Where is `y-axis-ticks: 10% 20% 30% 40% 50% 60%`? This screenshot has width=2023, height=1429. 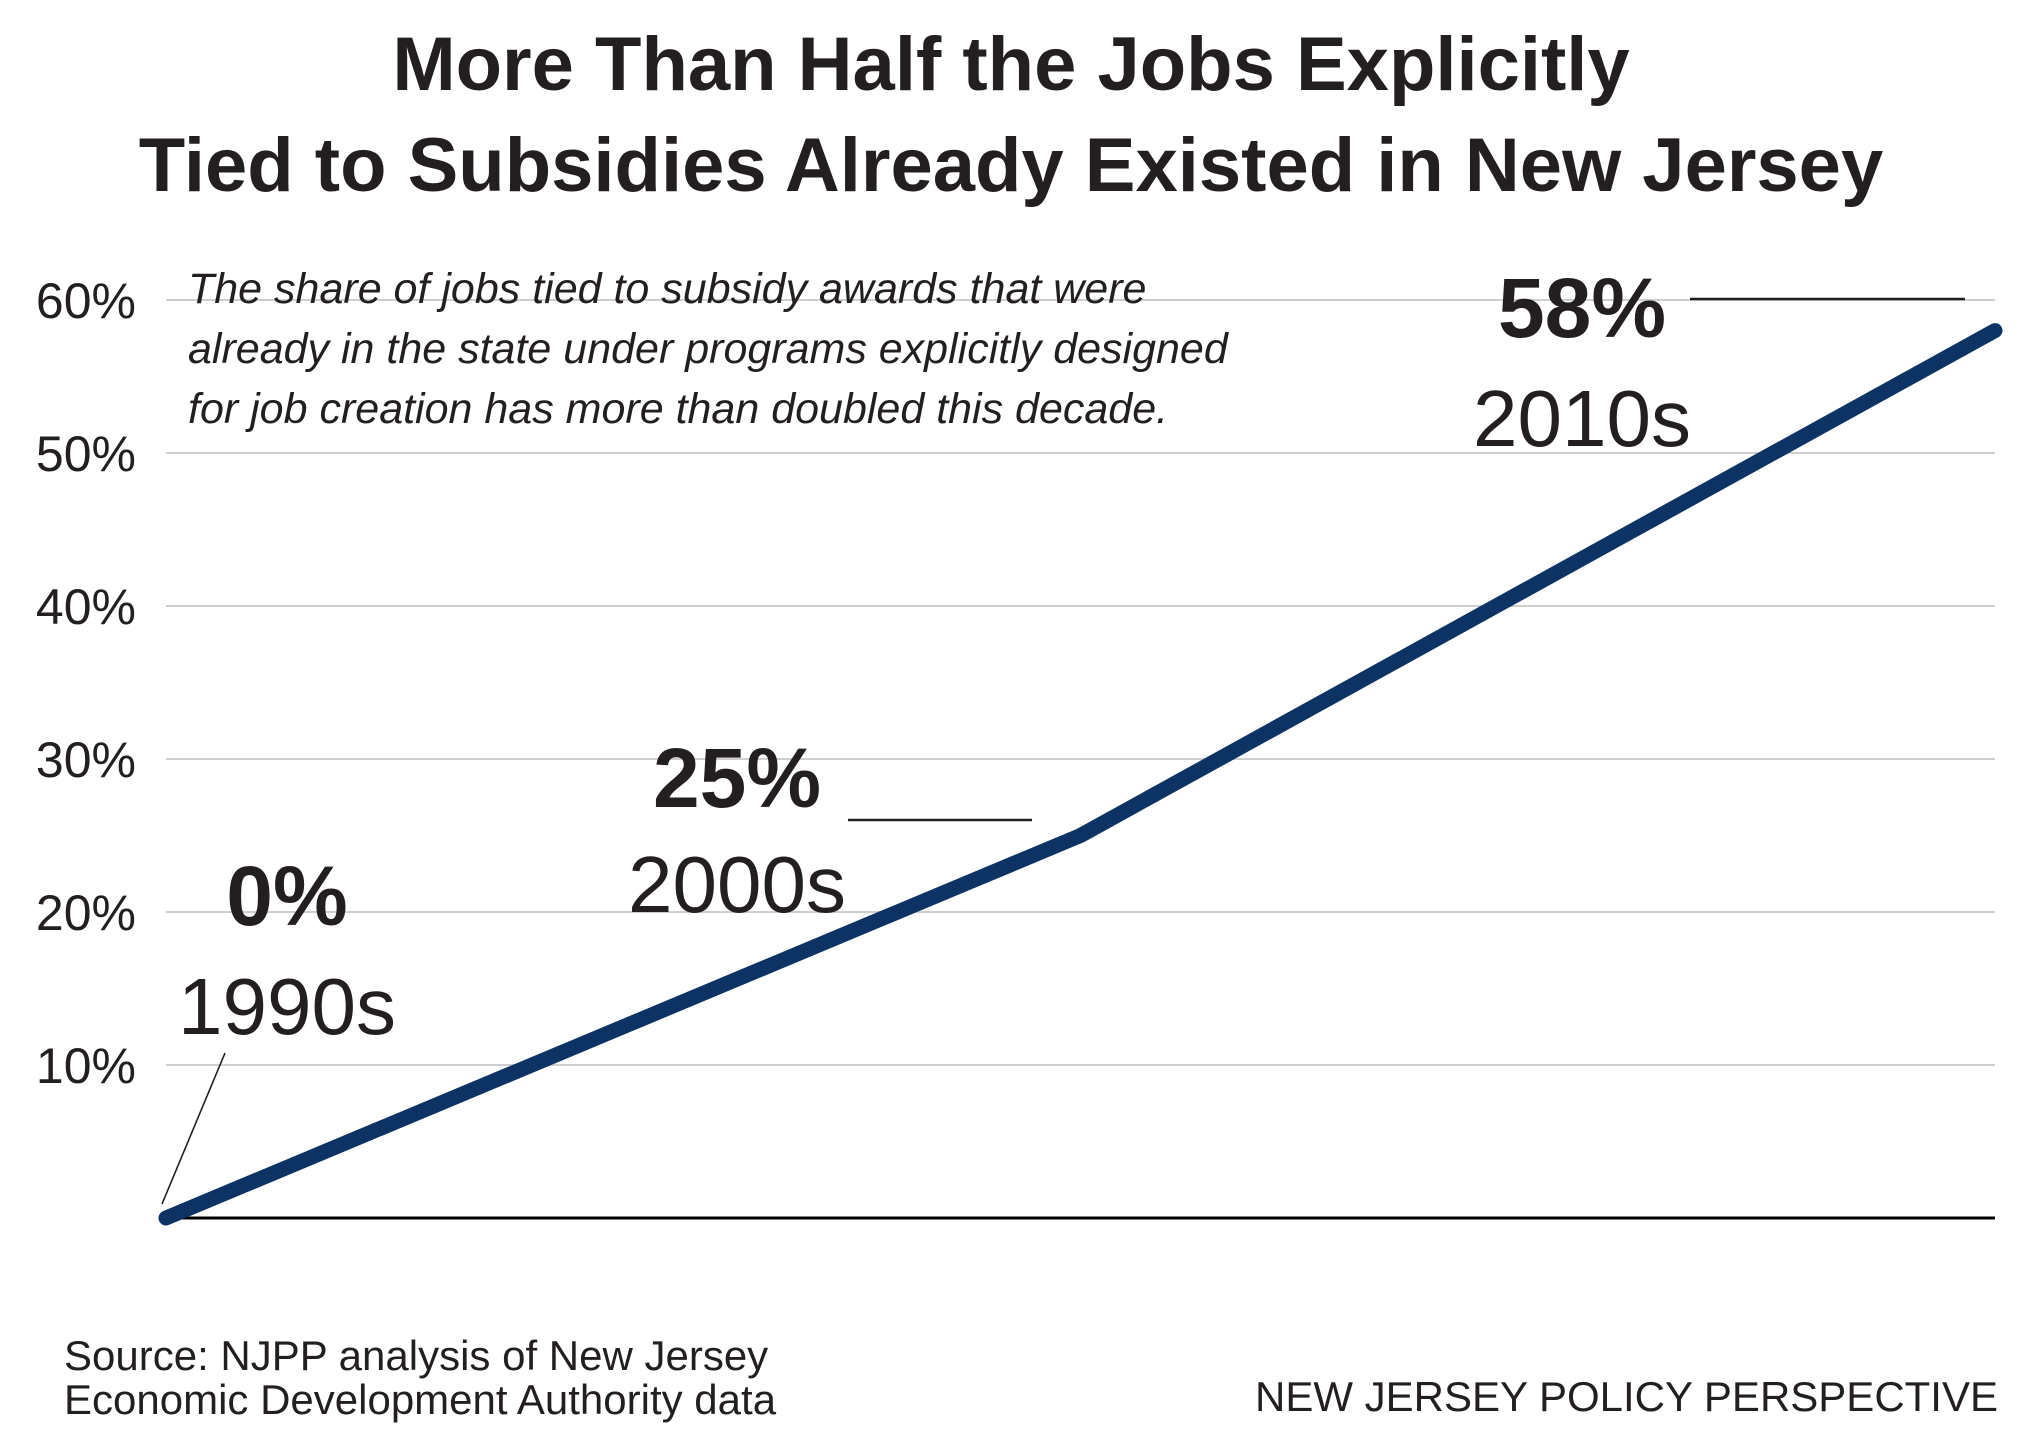
y-axis-ticks: 10% 20% 30% 40% 50% 60% is located at coordinates (86, 683).